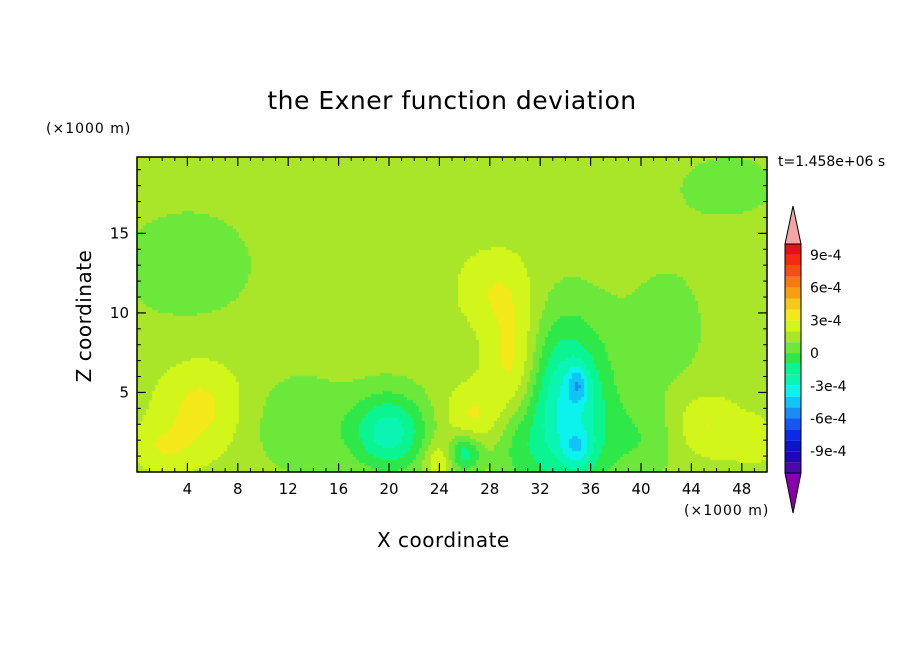 Image resolution: width=904 pixels, height=654 pixels. I want to click on y-axis-label: Z coordinate, so click(84, 316).